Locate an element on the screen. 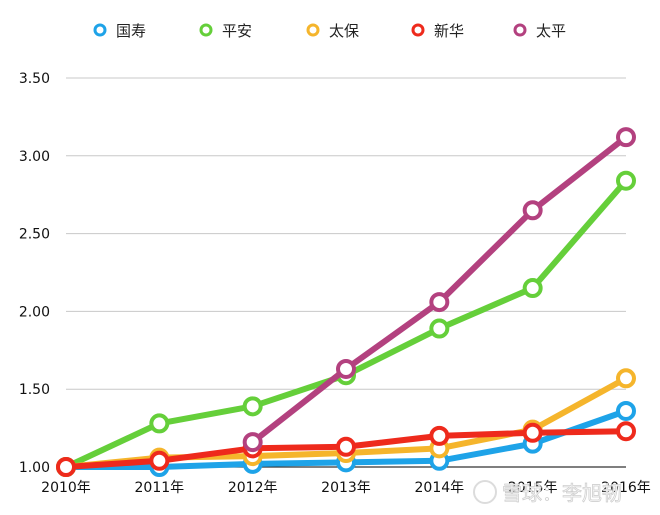 The height and width of the screenshot is (515, 660). legend-item: 平安 is located at coordinates (225, 31).